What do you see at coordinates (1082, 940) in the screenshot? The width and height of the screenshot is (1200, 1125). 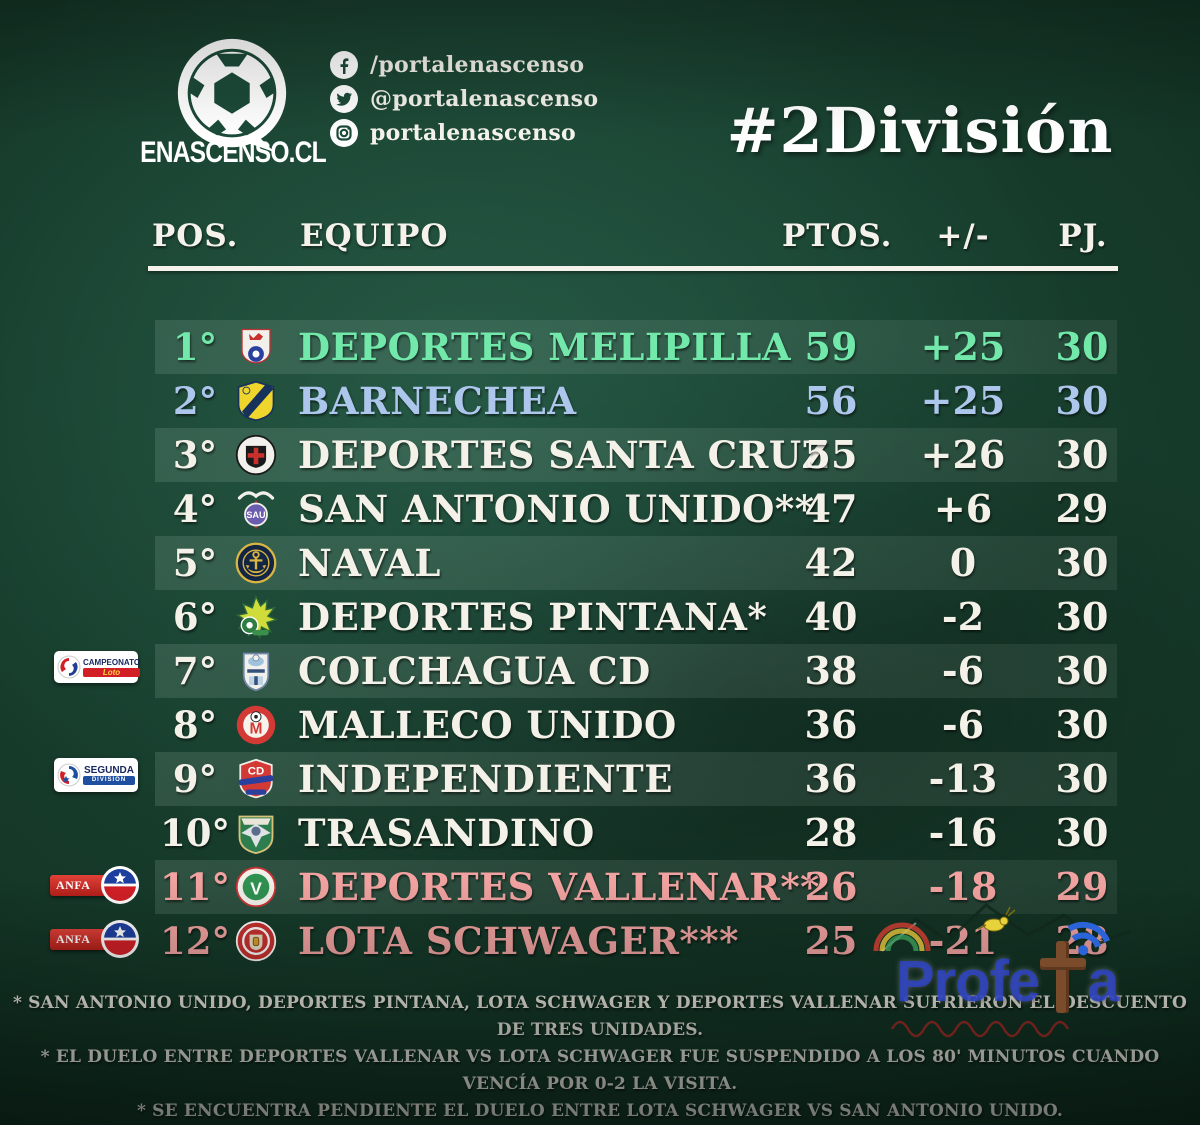 I see `games-played: 28` at bounding box center [1082, 940].